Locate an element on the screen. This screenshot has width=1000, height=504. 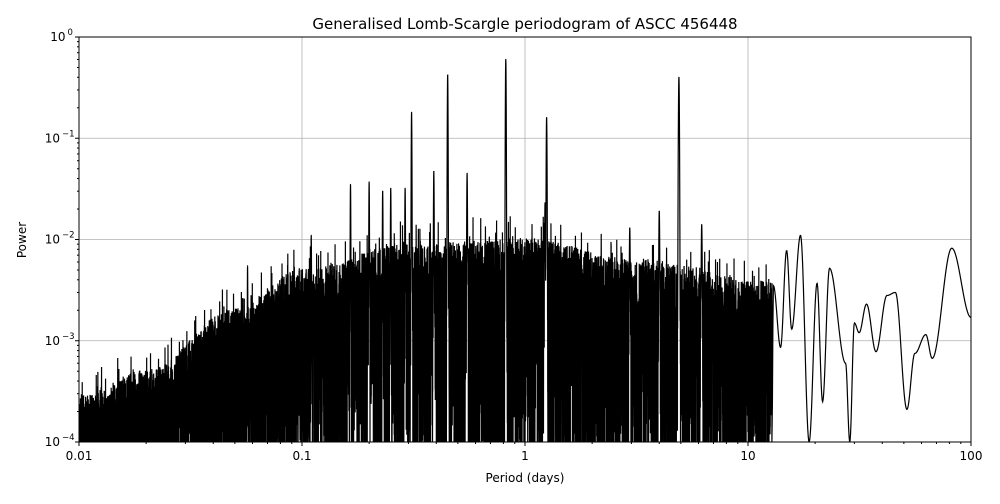
y-tick-exponent: −2 is located at coordinates (68, 236).